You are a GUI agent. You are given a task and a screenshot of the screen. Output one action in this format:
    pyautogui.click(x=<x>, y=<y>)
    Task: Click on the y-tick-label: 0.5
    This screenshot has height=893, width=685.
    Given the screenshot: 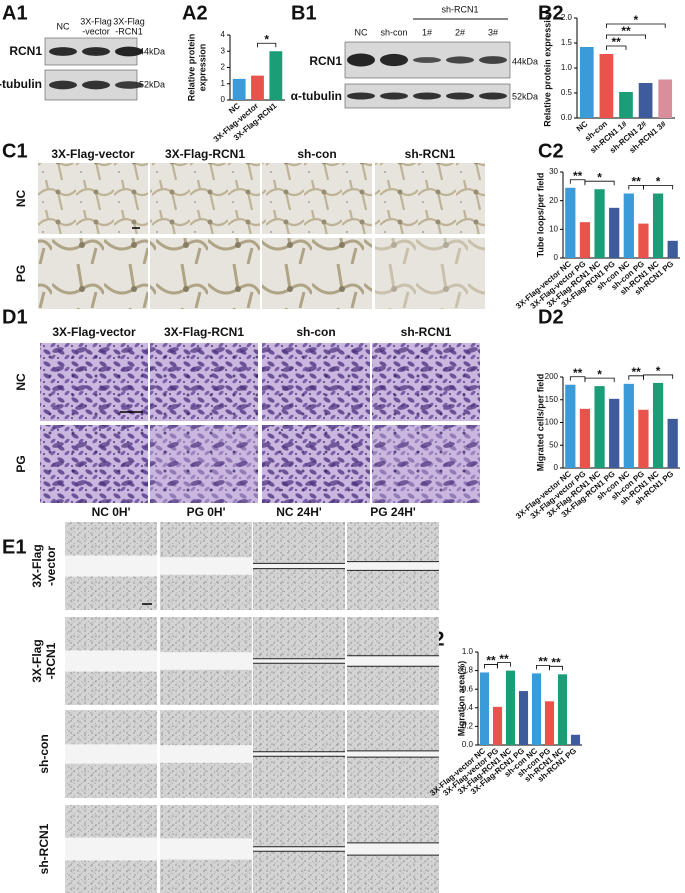 What is the action you would take?
    pyautogui.click(x=567, y=92)
    